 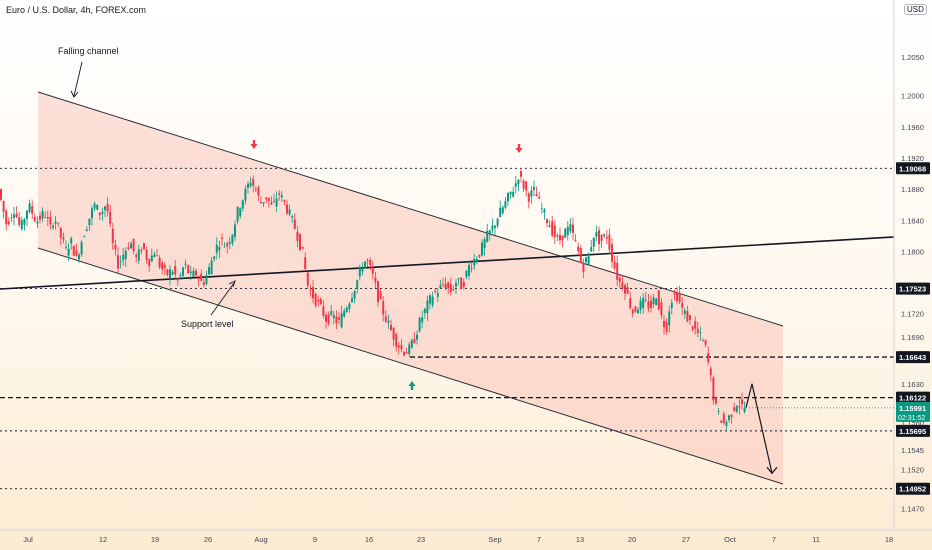 What do you see at coordinates (759, 428) in the screenshot?
I see `projection-path` at bounding box center [759, 428].